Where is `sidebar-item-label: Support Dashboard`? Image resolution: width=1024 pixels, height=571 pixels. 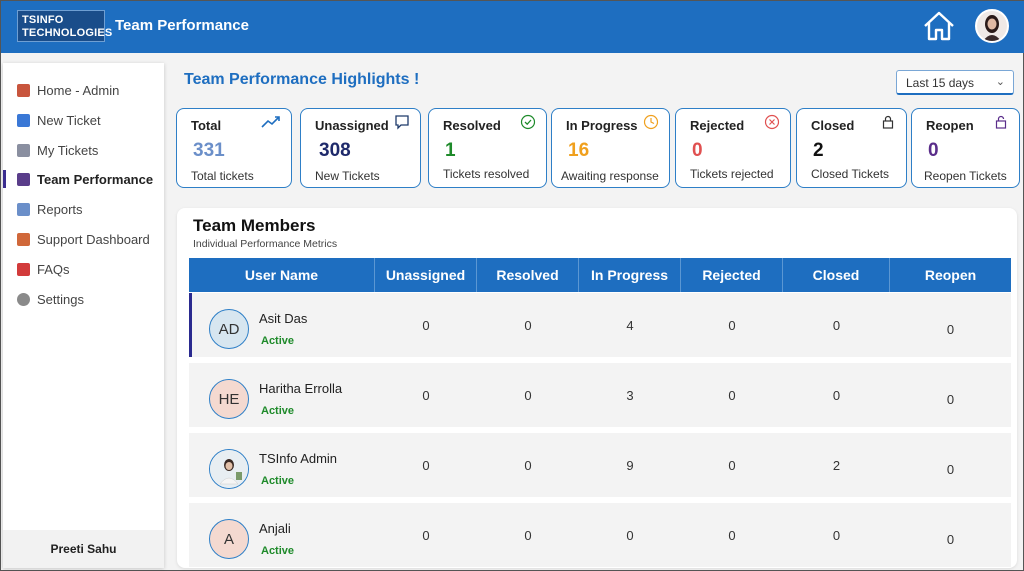
sidebar-item-label: Support Dashboard is located at coordinates (93, 239).